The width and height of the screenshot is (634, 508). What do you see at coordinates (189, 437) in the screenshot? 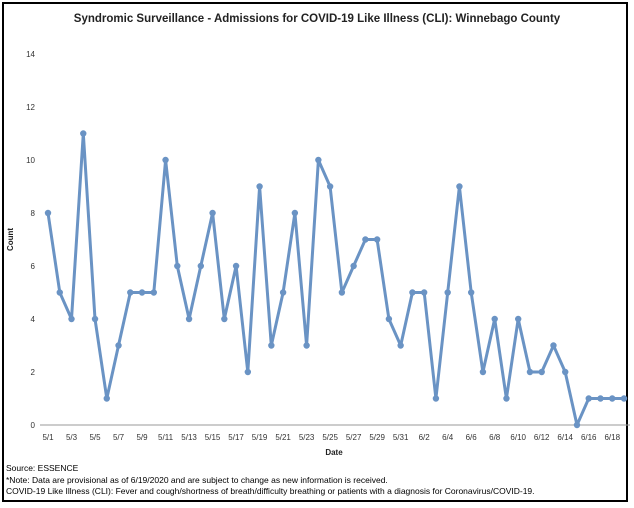
I see `x-tick-label: 5/13` at bounding box center [189, 437].